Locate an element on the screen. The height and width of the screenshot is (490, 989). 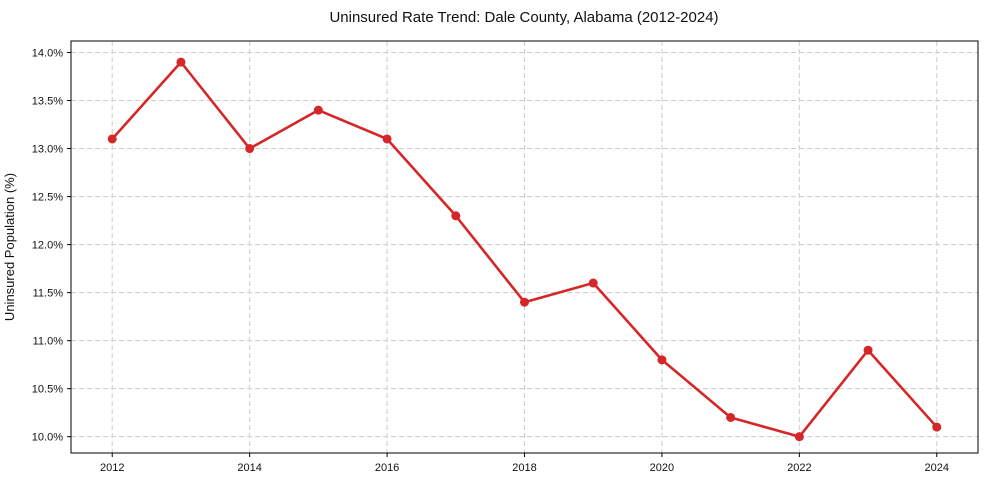
x-tick-label: 2020 is located at coordinates (662, 468).